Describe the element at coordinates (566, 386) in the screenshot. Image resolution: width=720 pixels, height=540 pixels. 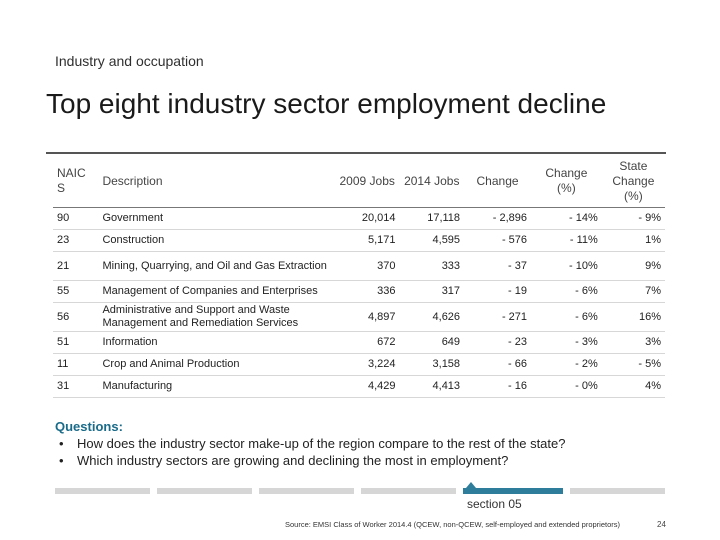
I see `cell-change-pct: - 0%` at that location.